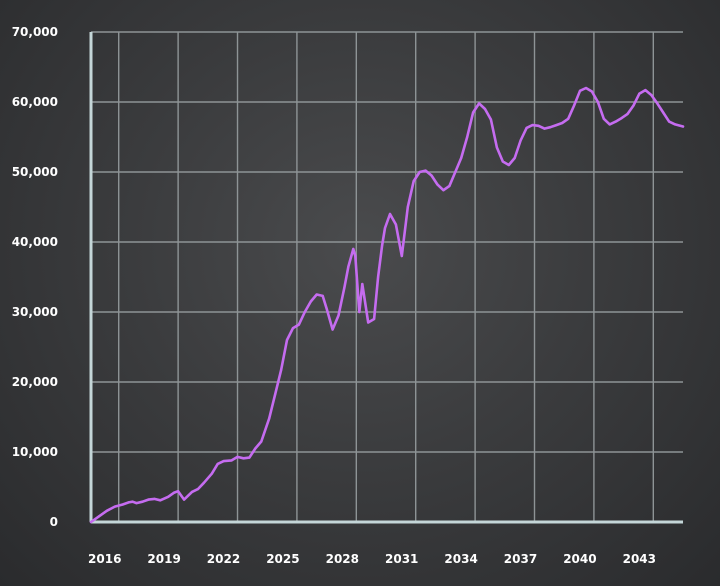  I want to click on y-tick-label: 60,000, so click(35, 102).